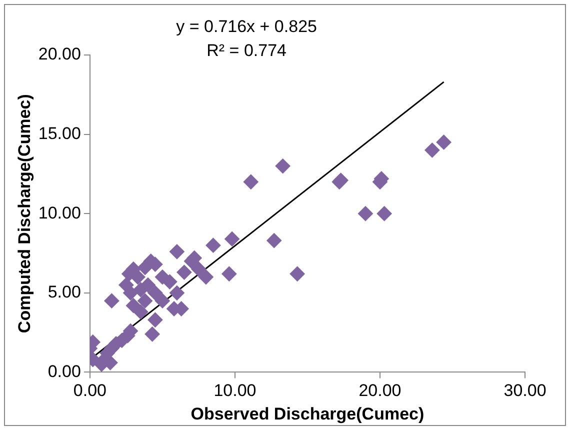 Image resolution: width=570 pixels, height=430 pixels. What do you see at coordinates (246, 26) in the screenshot?
I see `text: y = 0.716x + 0.825` at bounding box center [246, 26].